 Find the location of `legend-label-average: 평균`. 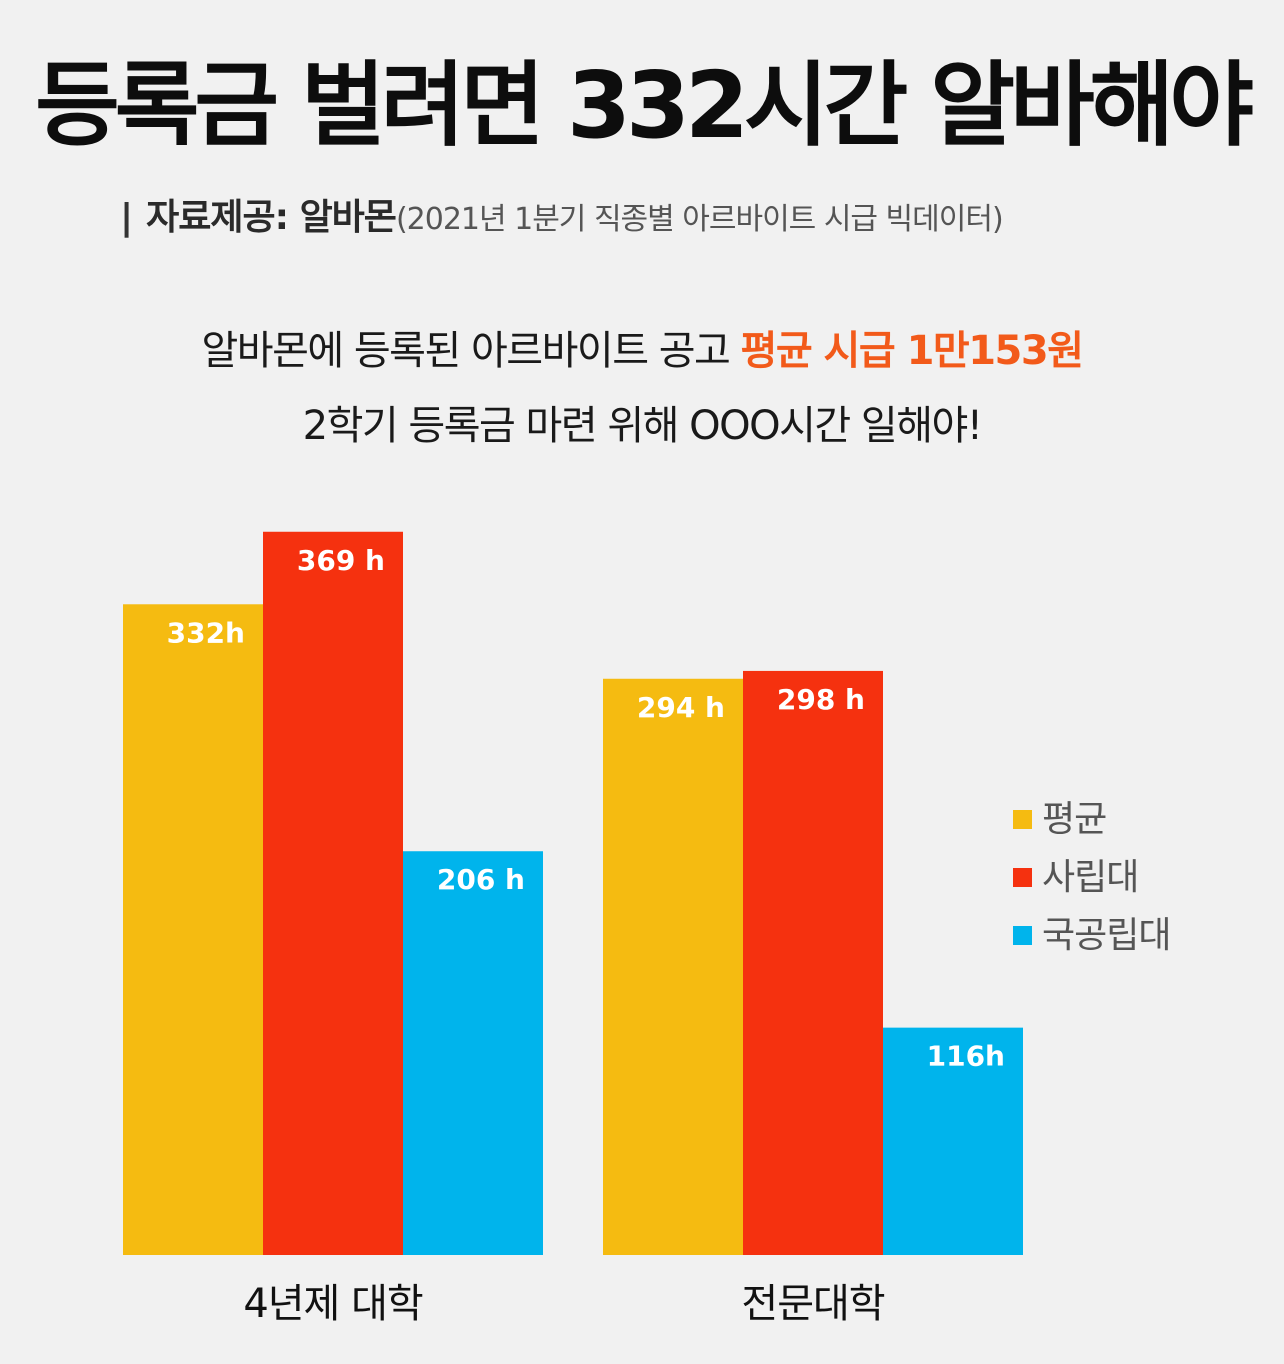

legend-label-average: 평균 is located at coordinates (1074, 819).